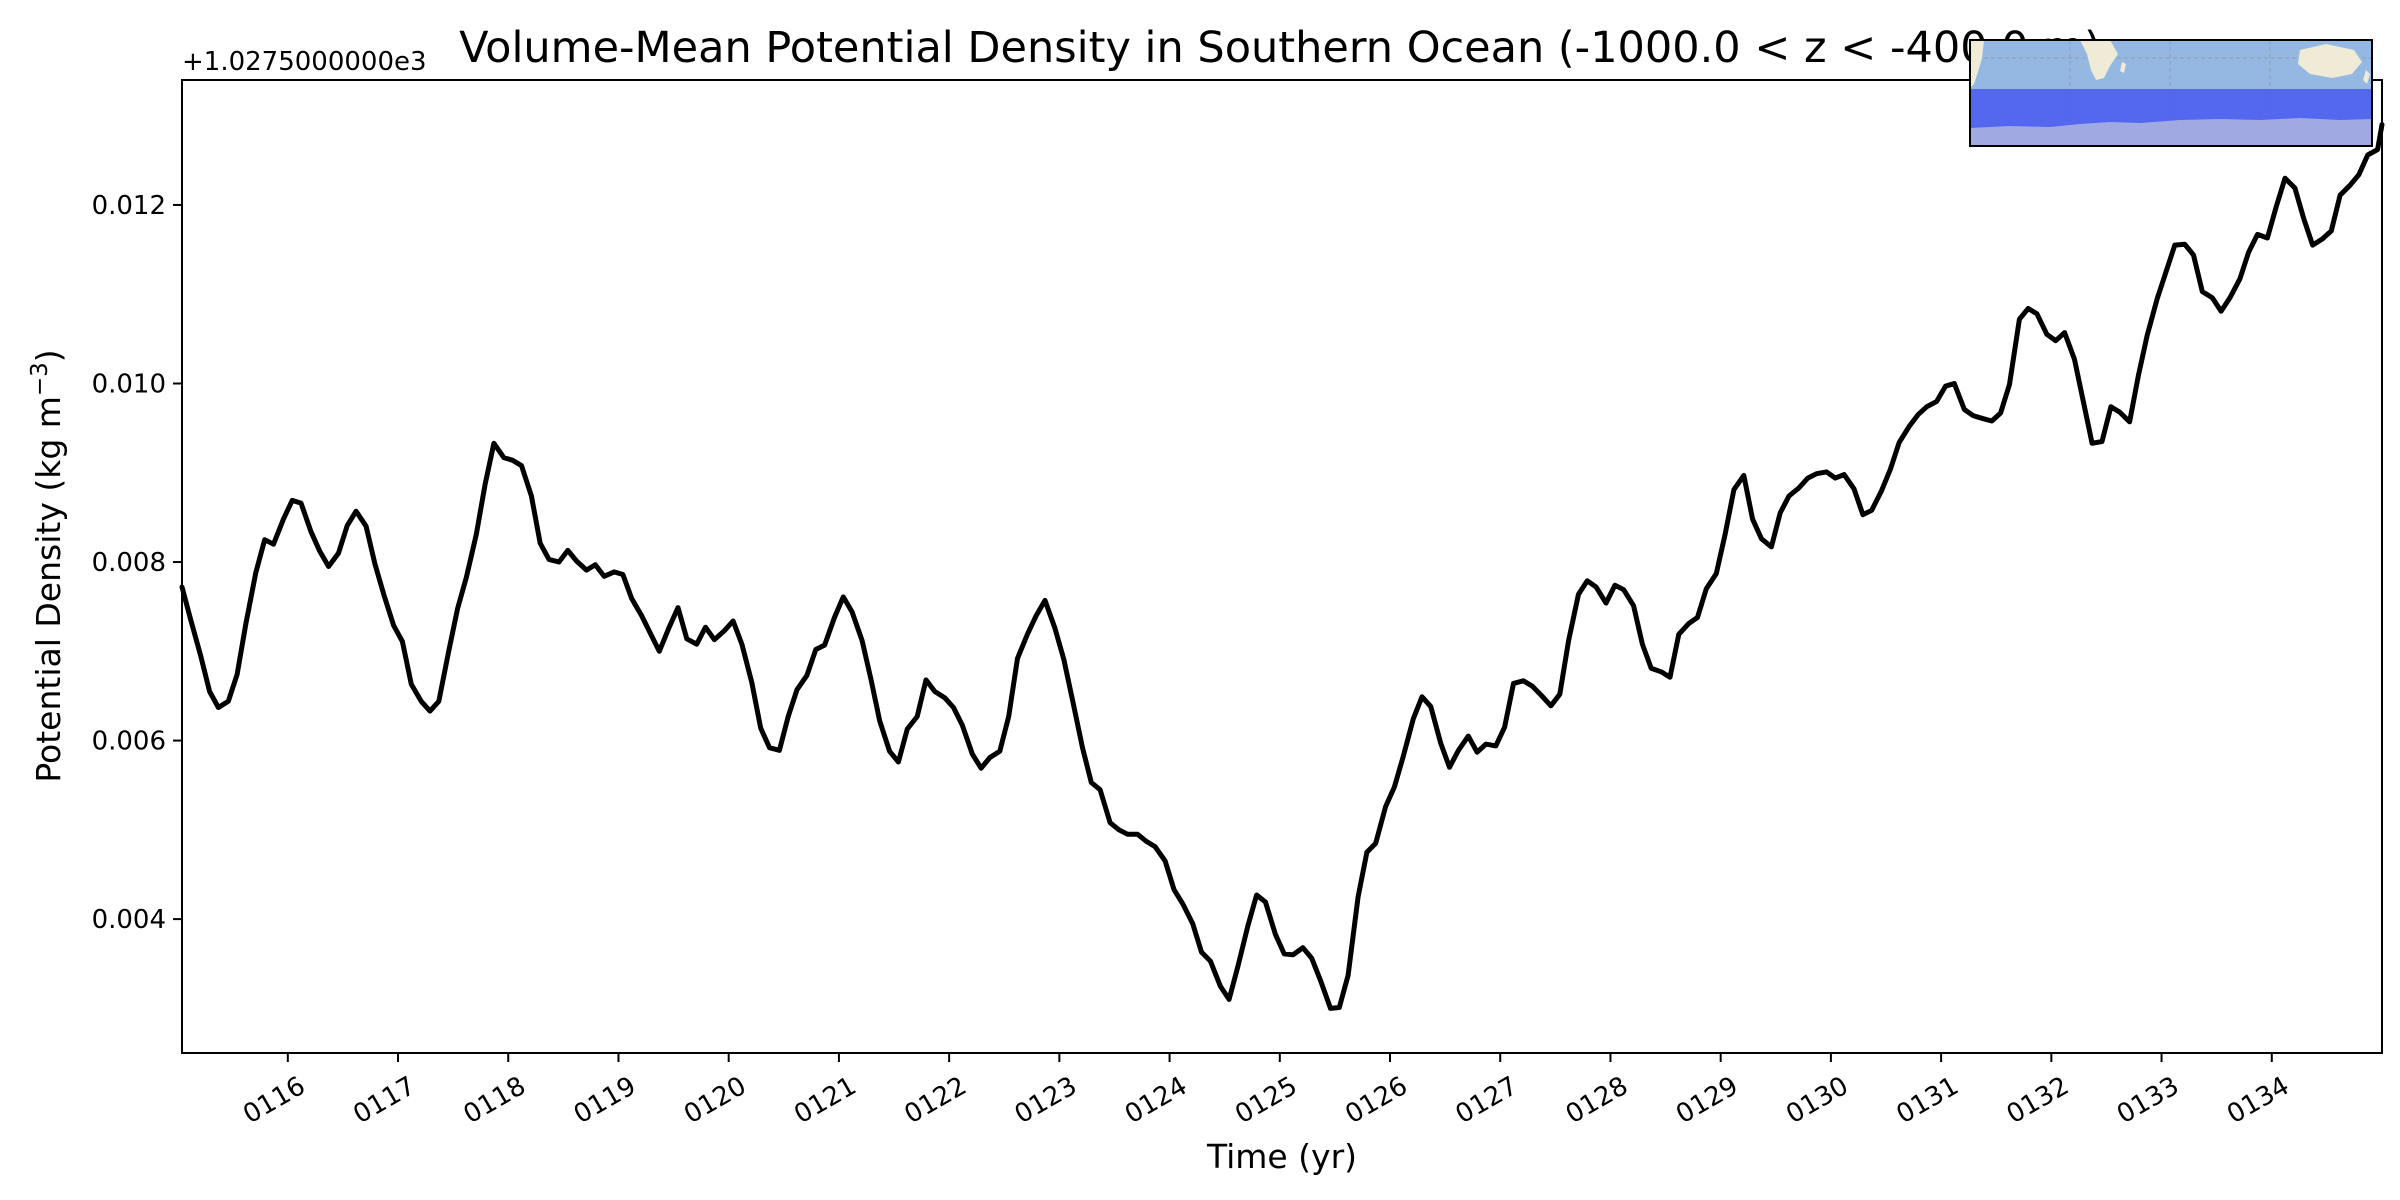  I want to click on y-axis-label-main: Potential Density (kg m, so click(48, 589).